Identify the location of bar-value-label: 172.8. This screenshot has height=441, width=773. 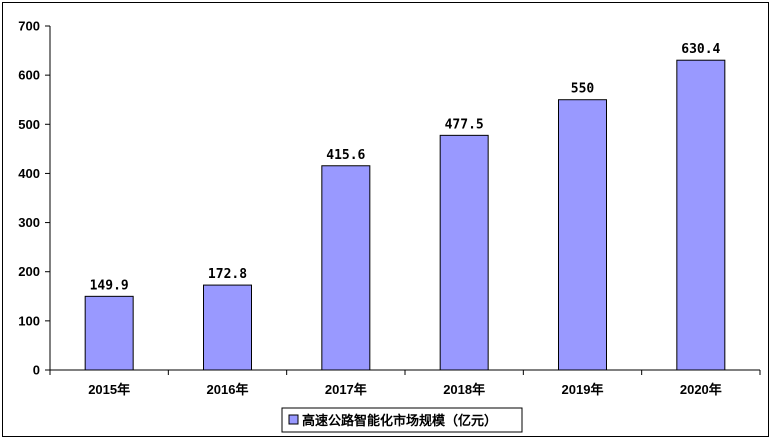
(227, 274).